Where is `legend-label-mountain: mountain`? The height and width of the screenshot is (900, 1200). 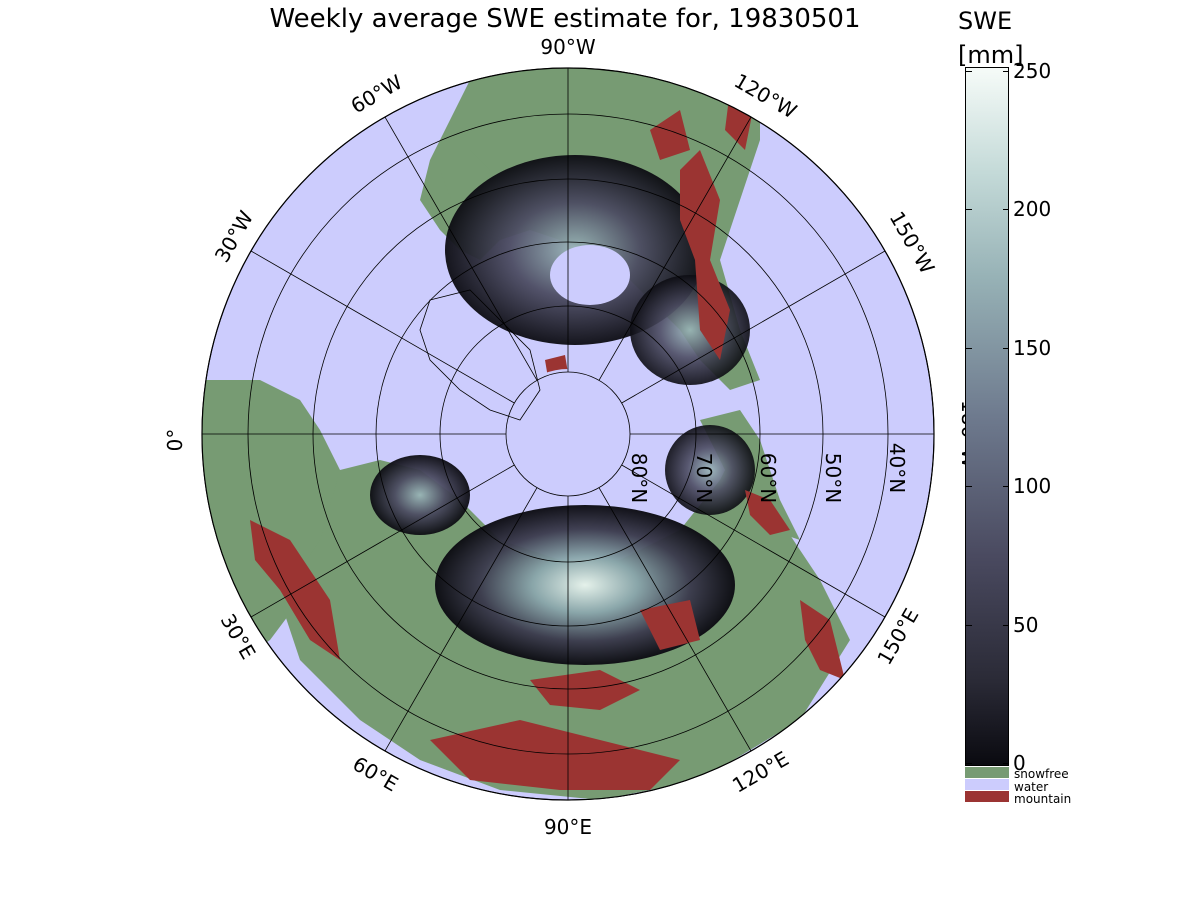
legend-label-mountain: mountain is located at coordinates (1043, 799).